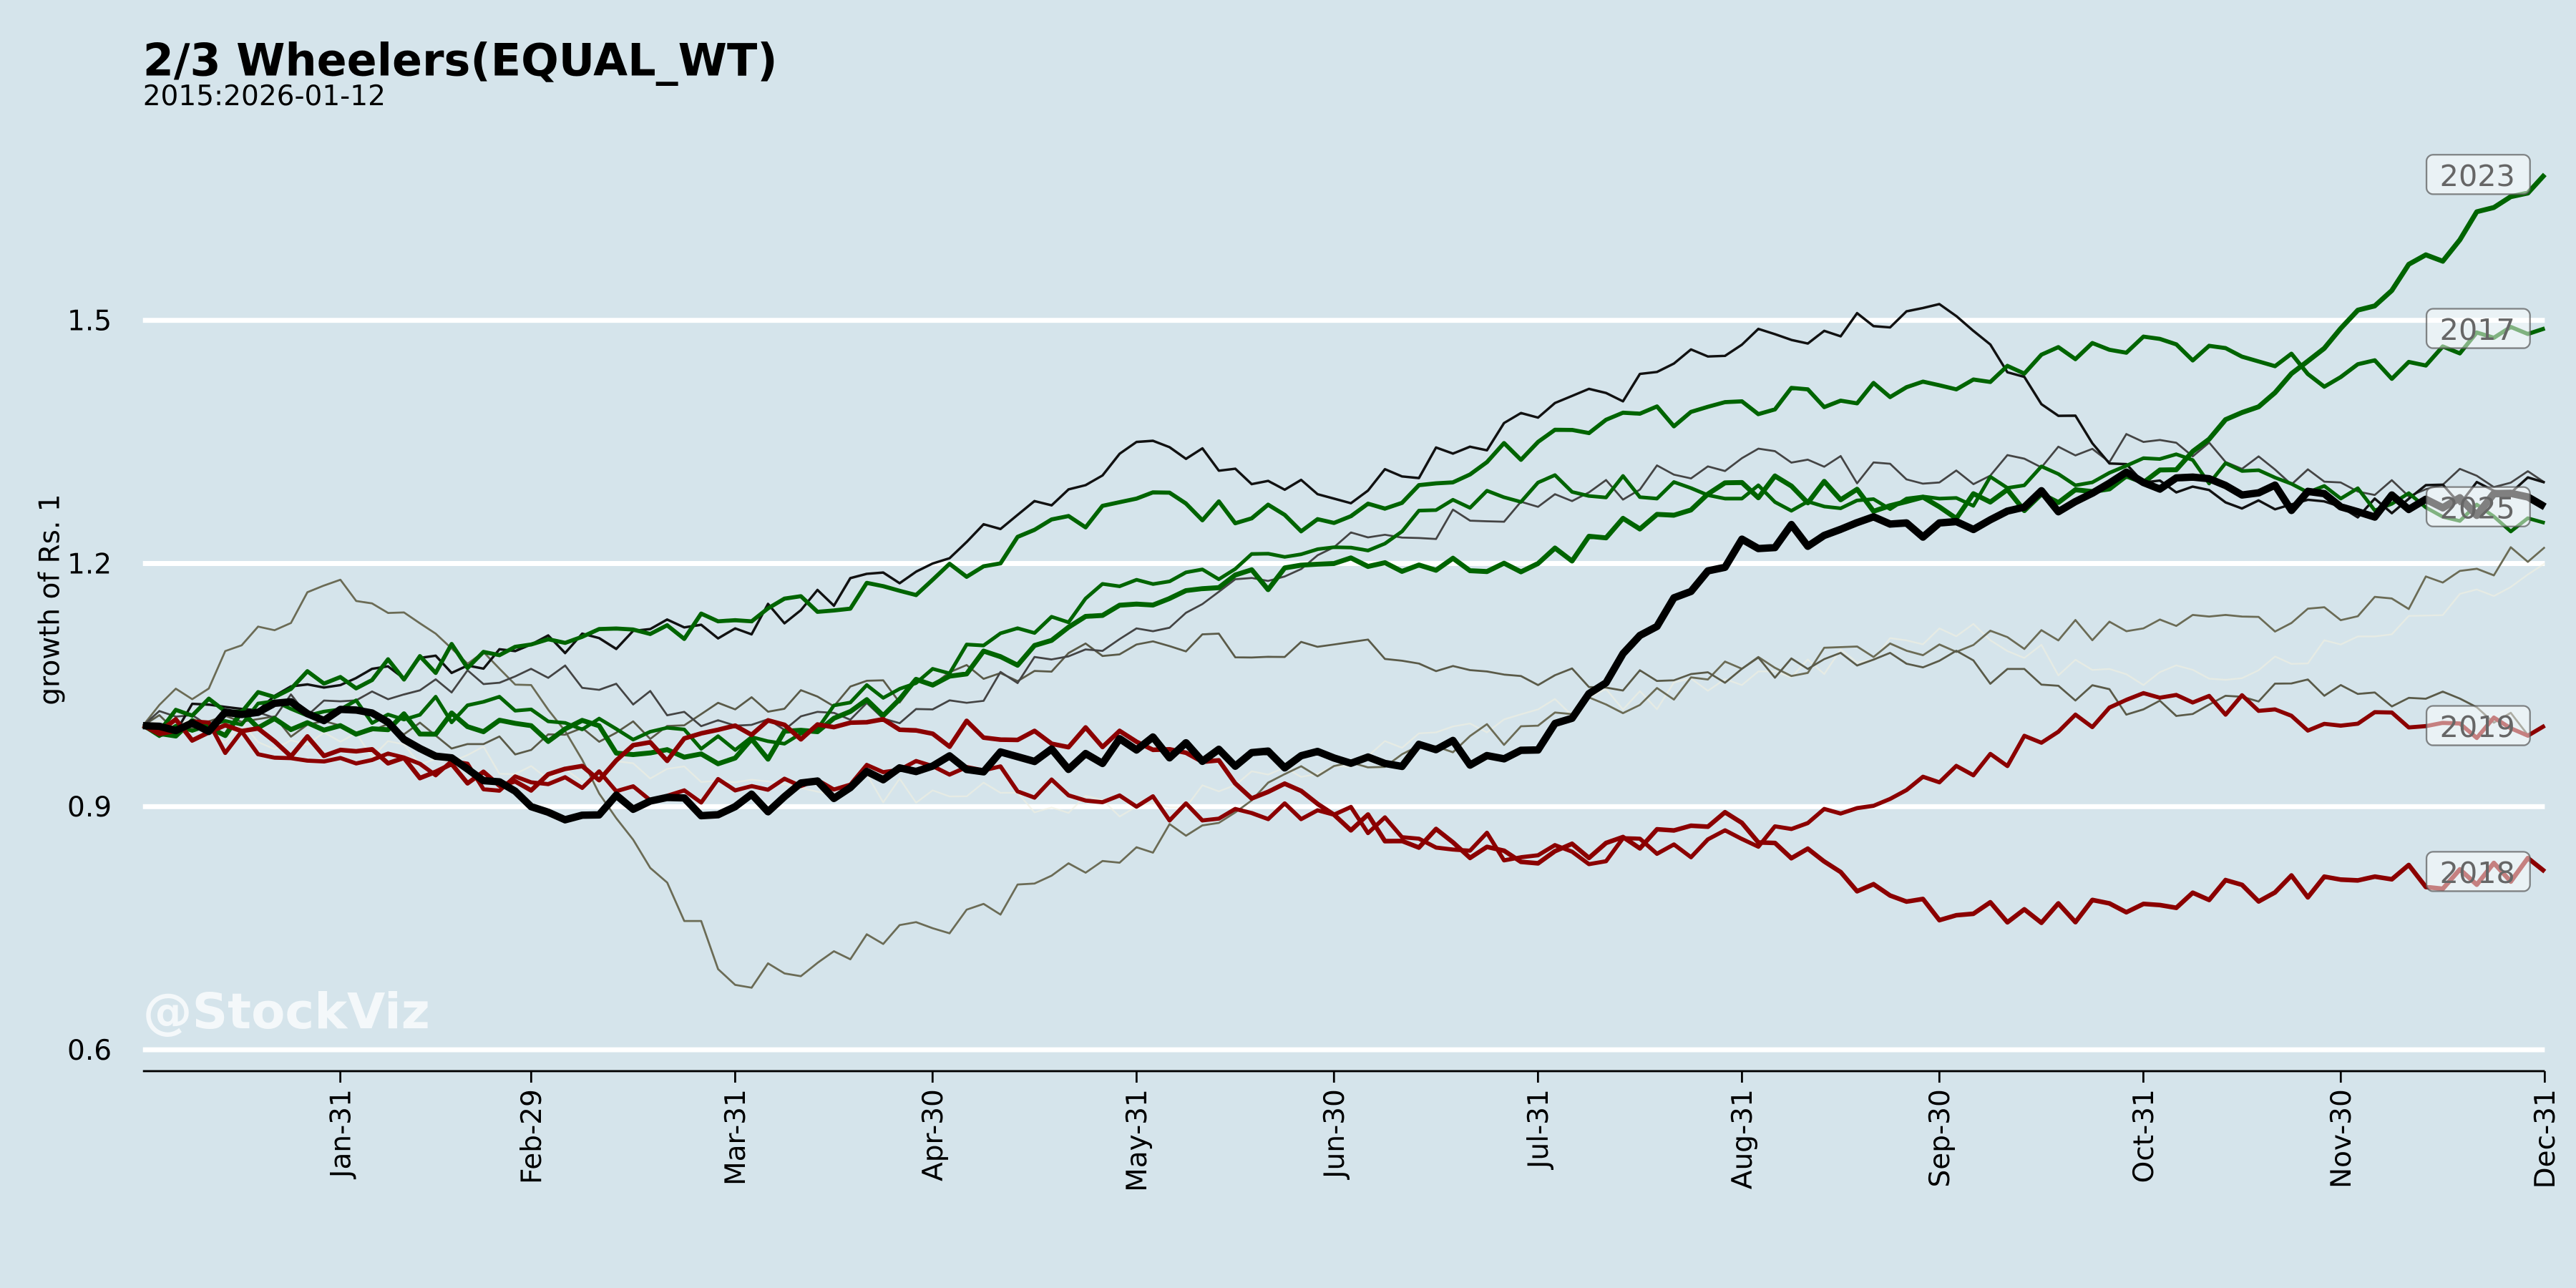 Image resolution: width=2576 pixels, height=1288 pixels. I want to click on y-tick-label: 0.6, so click(89, 1051).